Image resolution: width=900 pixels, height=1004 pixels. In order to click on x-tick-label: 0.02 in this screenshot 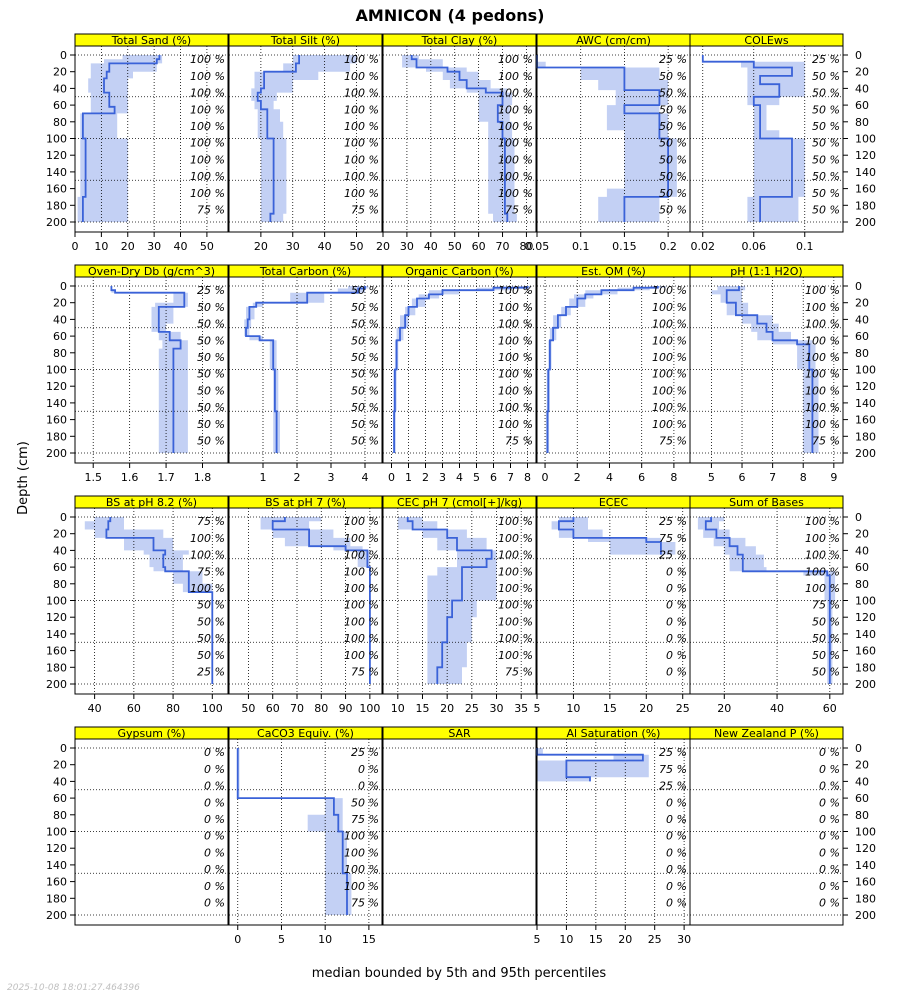, I will do `click(703, 246)`.